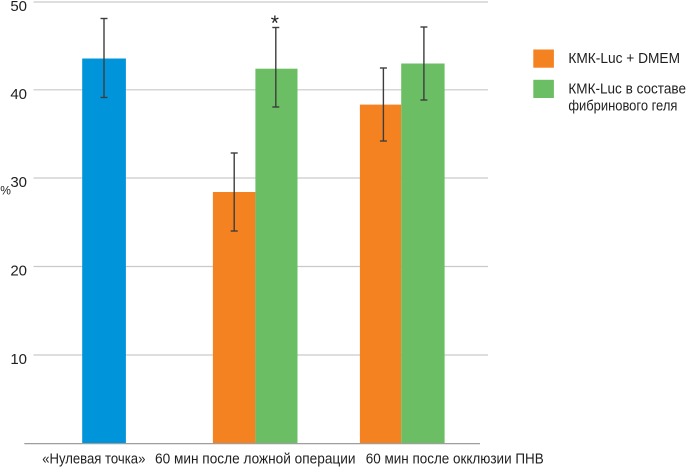 The image size is (686, 471). What do you see at coordinates (624, 58) in the screenshot?
I see `svg-text: КМК-Luc + DMEM` at bounding box center [624, 58].